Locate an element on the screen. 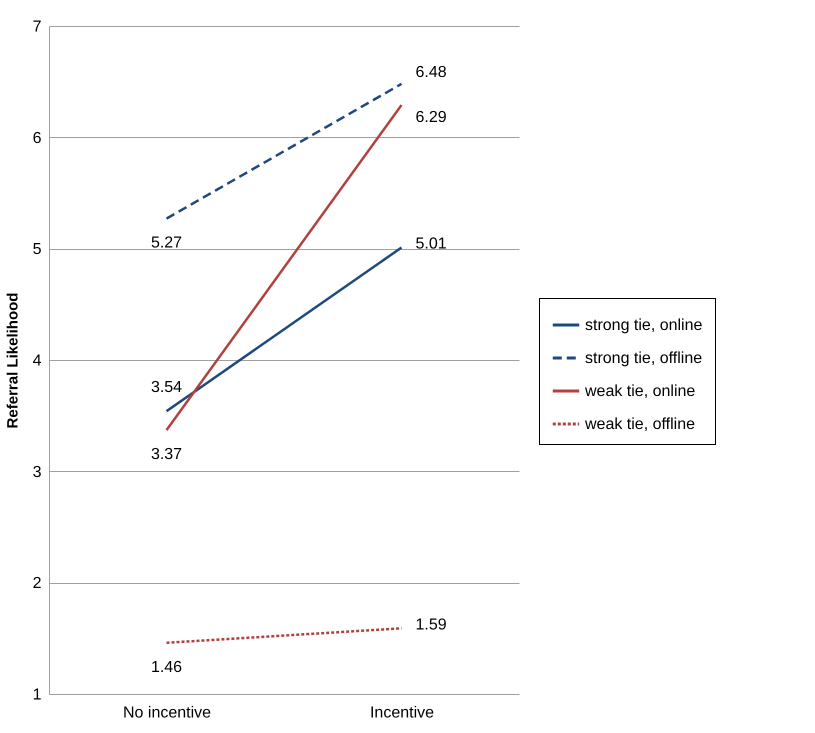  y-tick-label: 1 is located at coordinates (37, 695).